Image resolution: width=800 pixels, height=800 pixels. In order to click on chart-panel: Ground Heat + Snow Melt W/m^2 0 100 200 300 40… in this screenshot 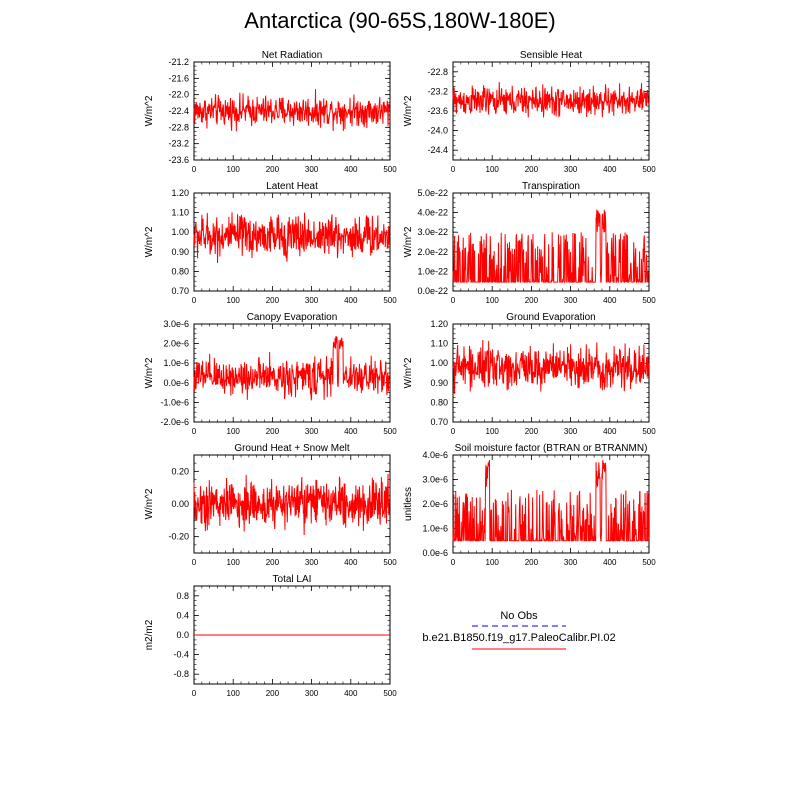, I will do `click(270, 505)`.